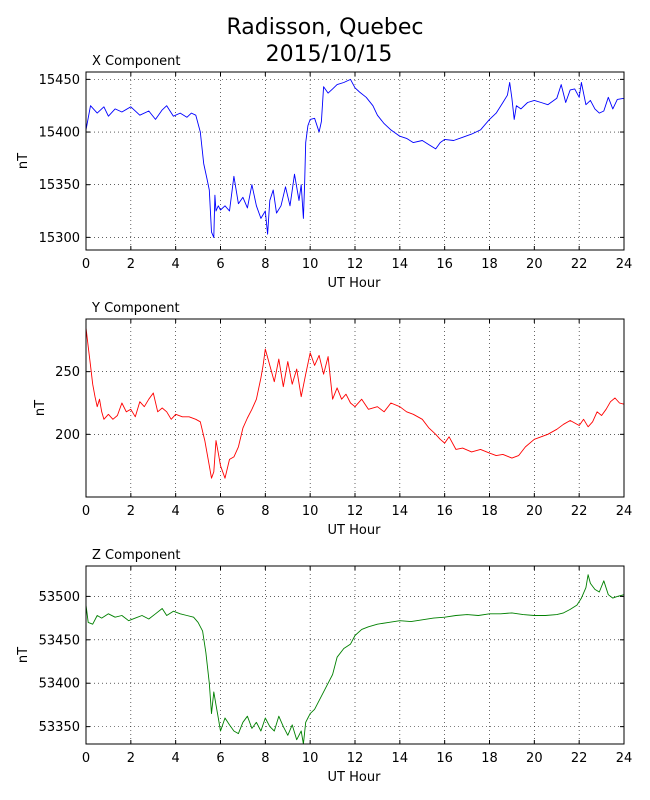 The image size is (650, 800). What do you see at coordinates (59, 238) in the screenshot?
I see `y-tick-label: 15300` at bounding box center [59, 238].